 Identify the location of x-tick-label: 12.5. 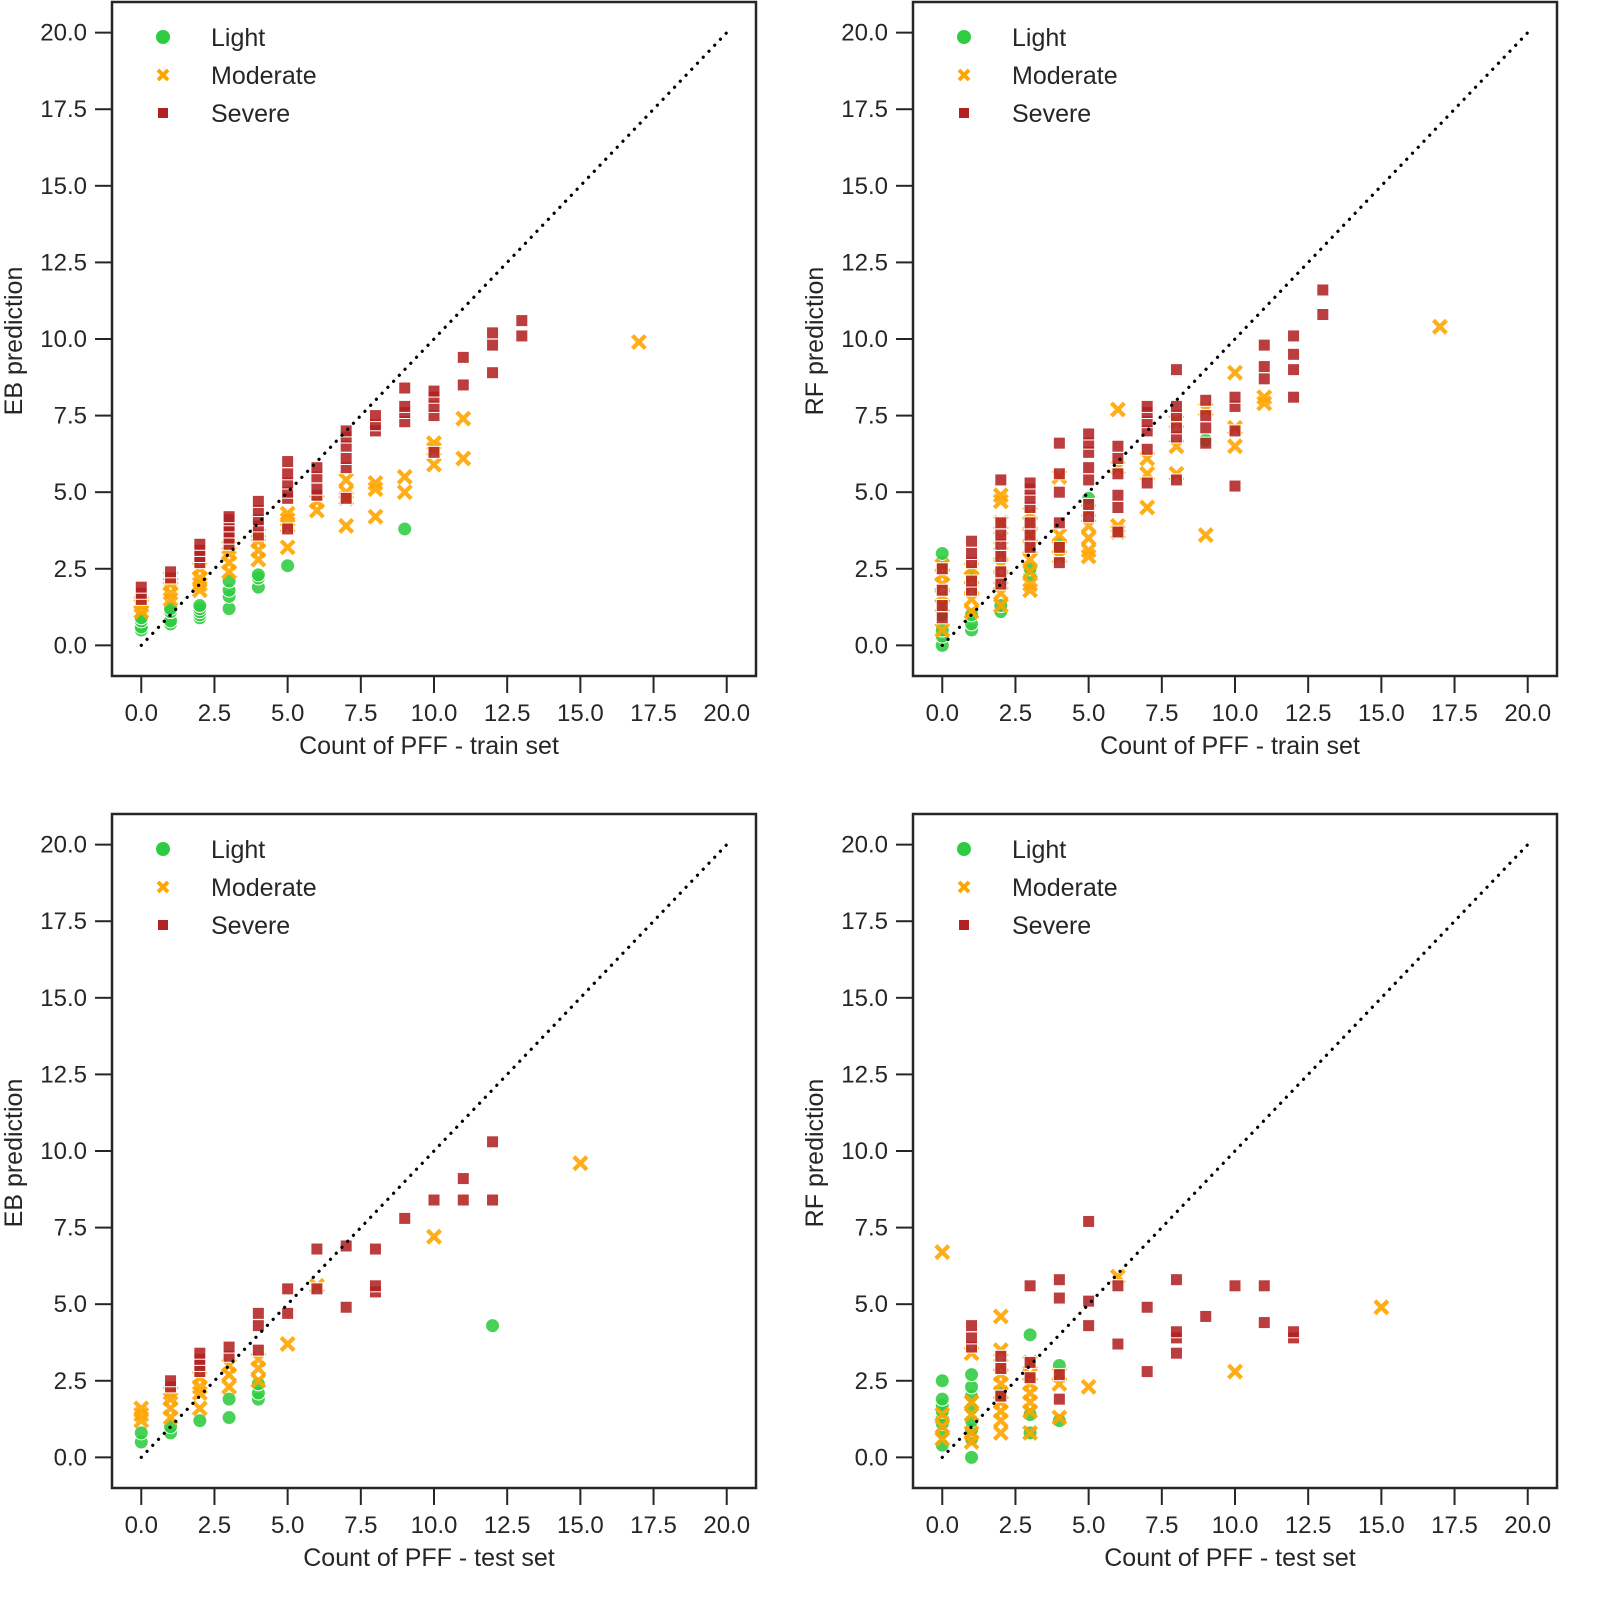
(1308, 713).